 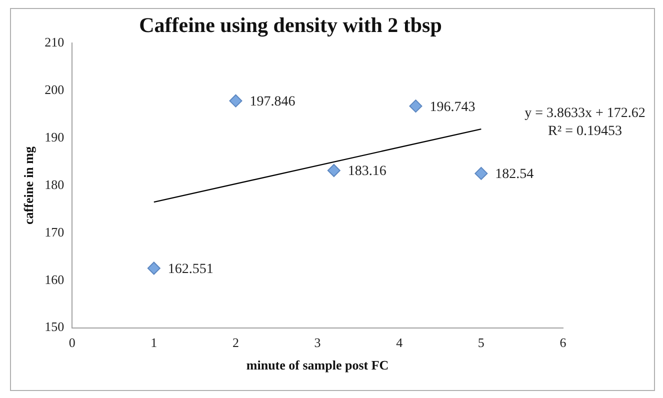 I want to click on y-tick-label: 170, so click(x=54, y=232).